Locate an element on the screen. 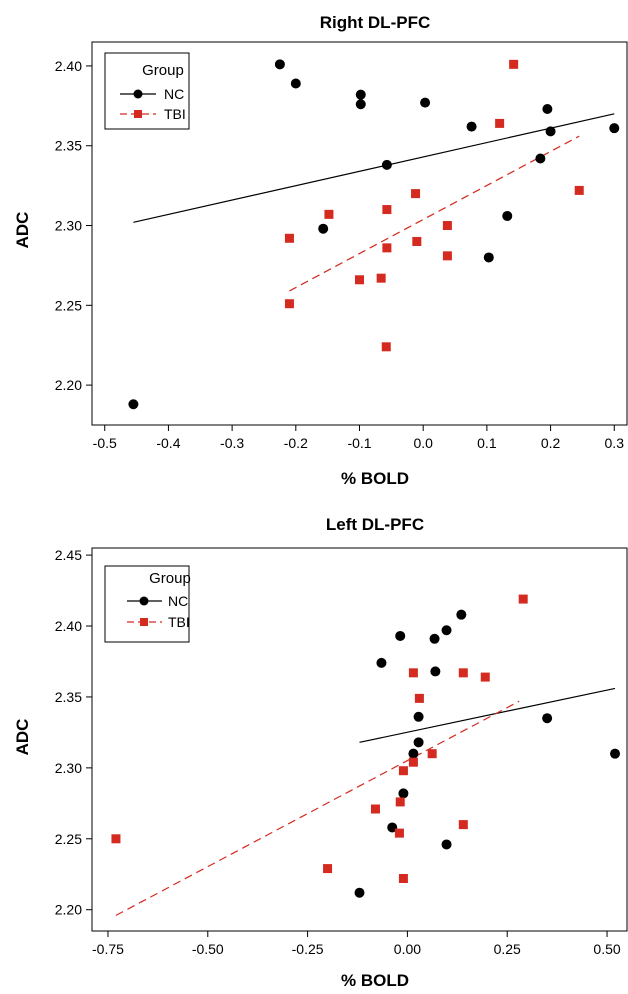  y-axis: 2.20 2.25 2.30 2.35 2.40 is located at coordinates (73, 225).